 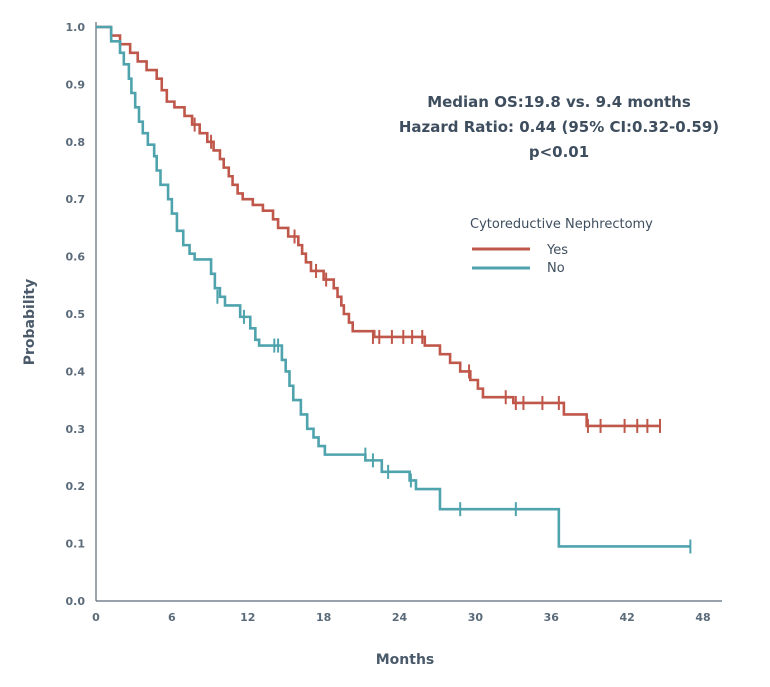 What do you see at coordinates (76, 84) in the screenshot?
I see `y-tick-label: 0.9` at bounding box center [76, 84].